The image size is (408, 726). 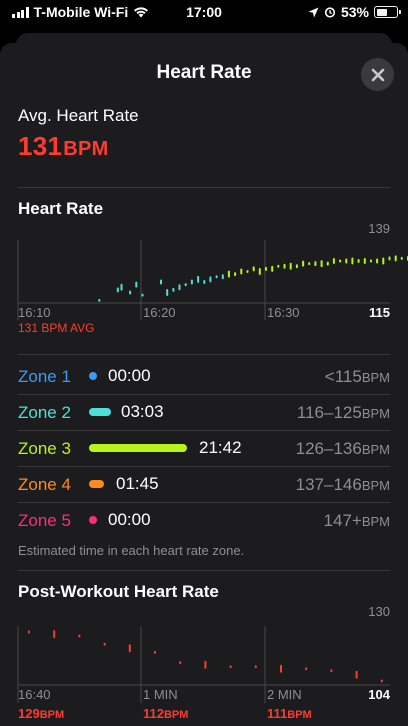 I want to click on close-button, so click(x=377, y=74).